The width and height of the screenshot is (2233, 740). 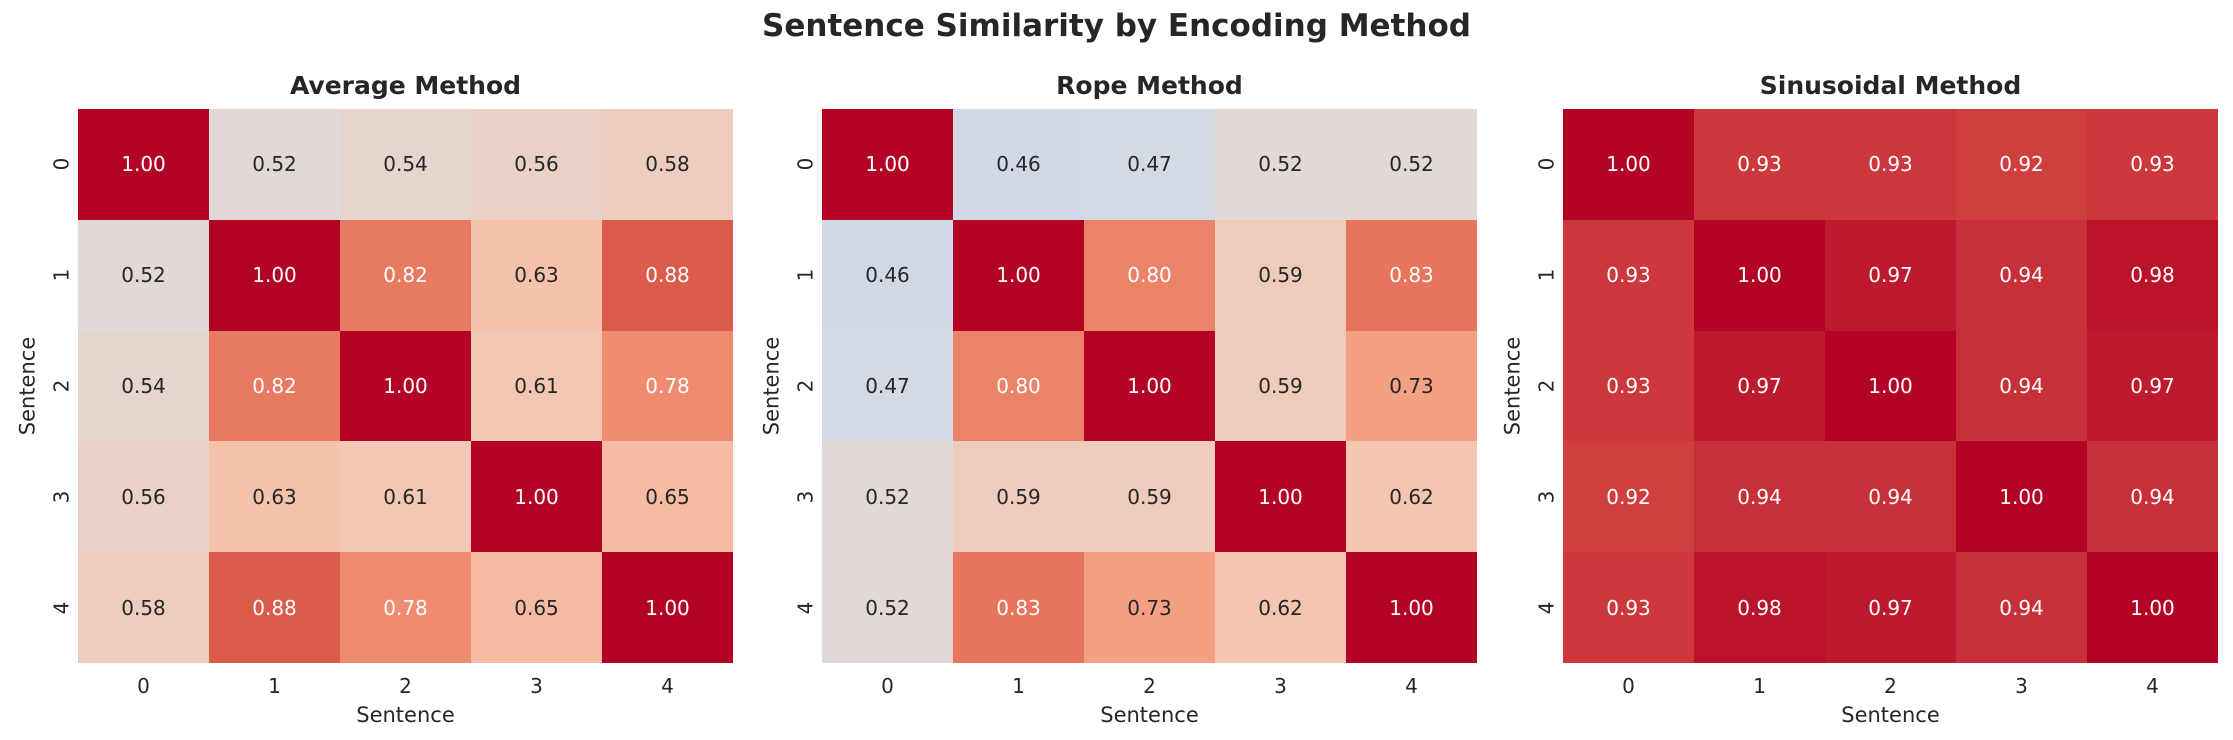 I want to click on heatmap-cell: 0.88, so click(x=274, y=607).